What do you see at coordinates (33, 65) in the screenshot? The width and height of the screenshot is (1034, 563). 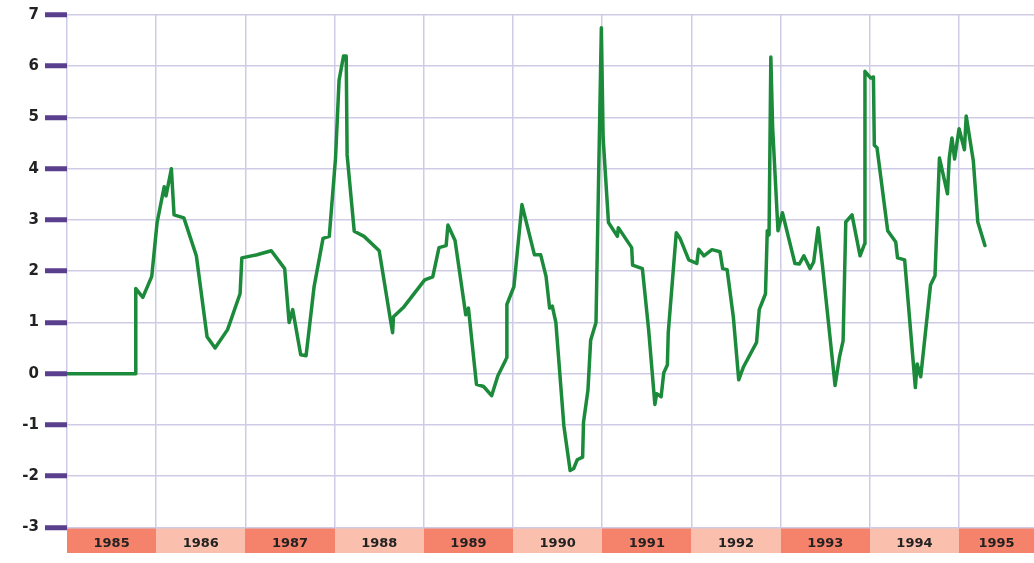 I see `y-tick-label: 6` at bounding box center [33, 65].